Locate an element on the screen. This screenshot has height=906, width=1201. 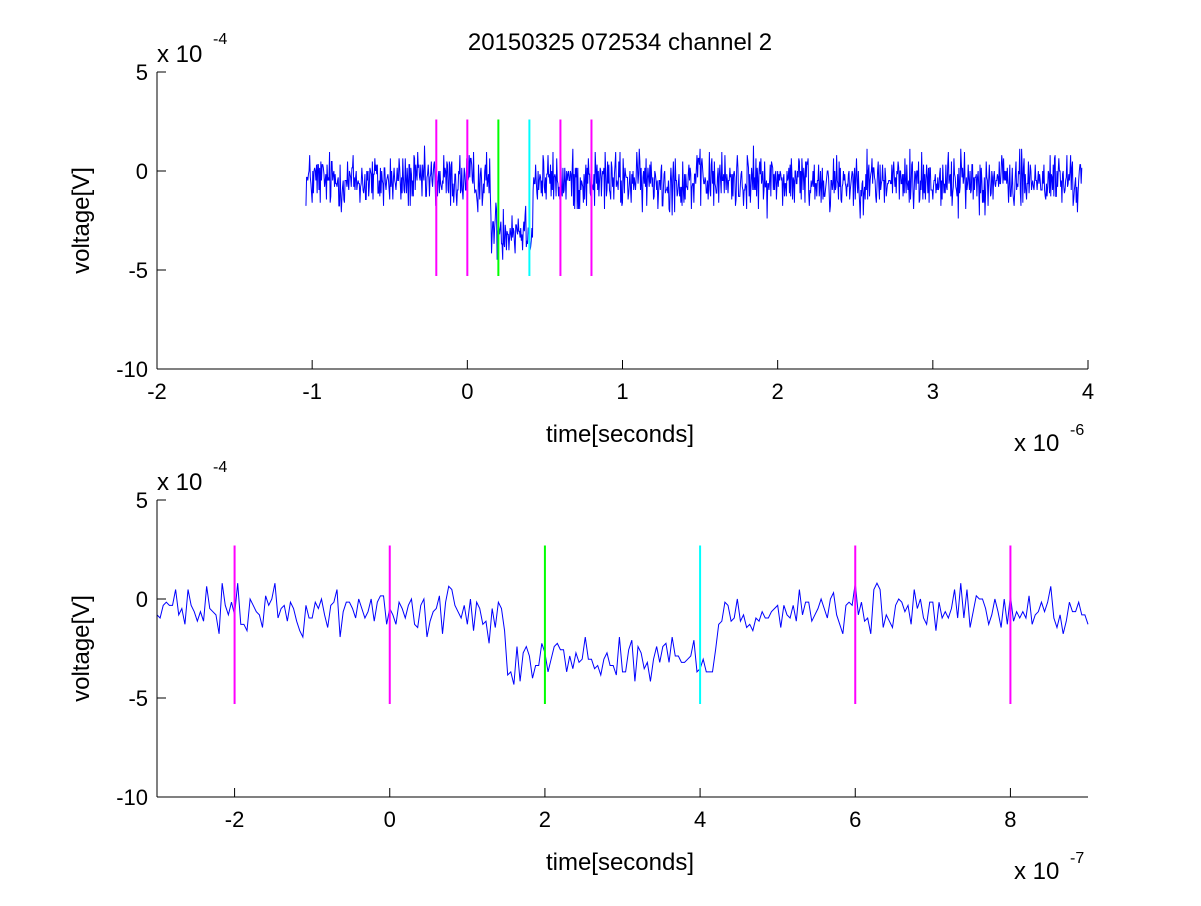
top-y-tick-label: 0 is located at coordinates (142, 171).